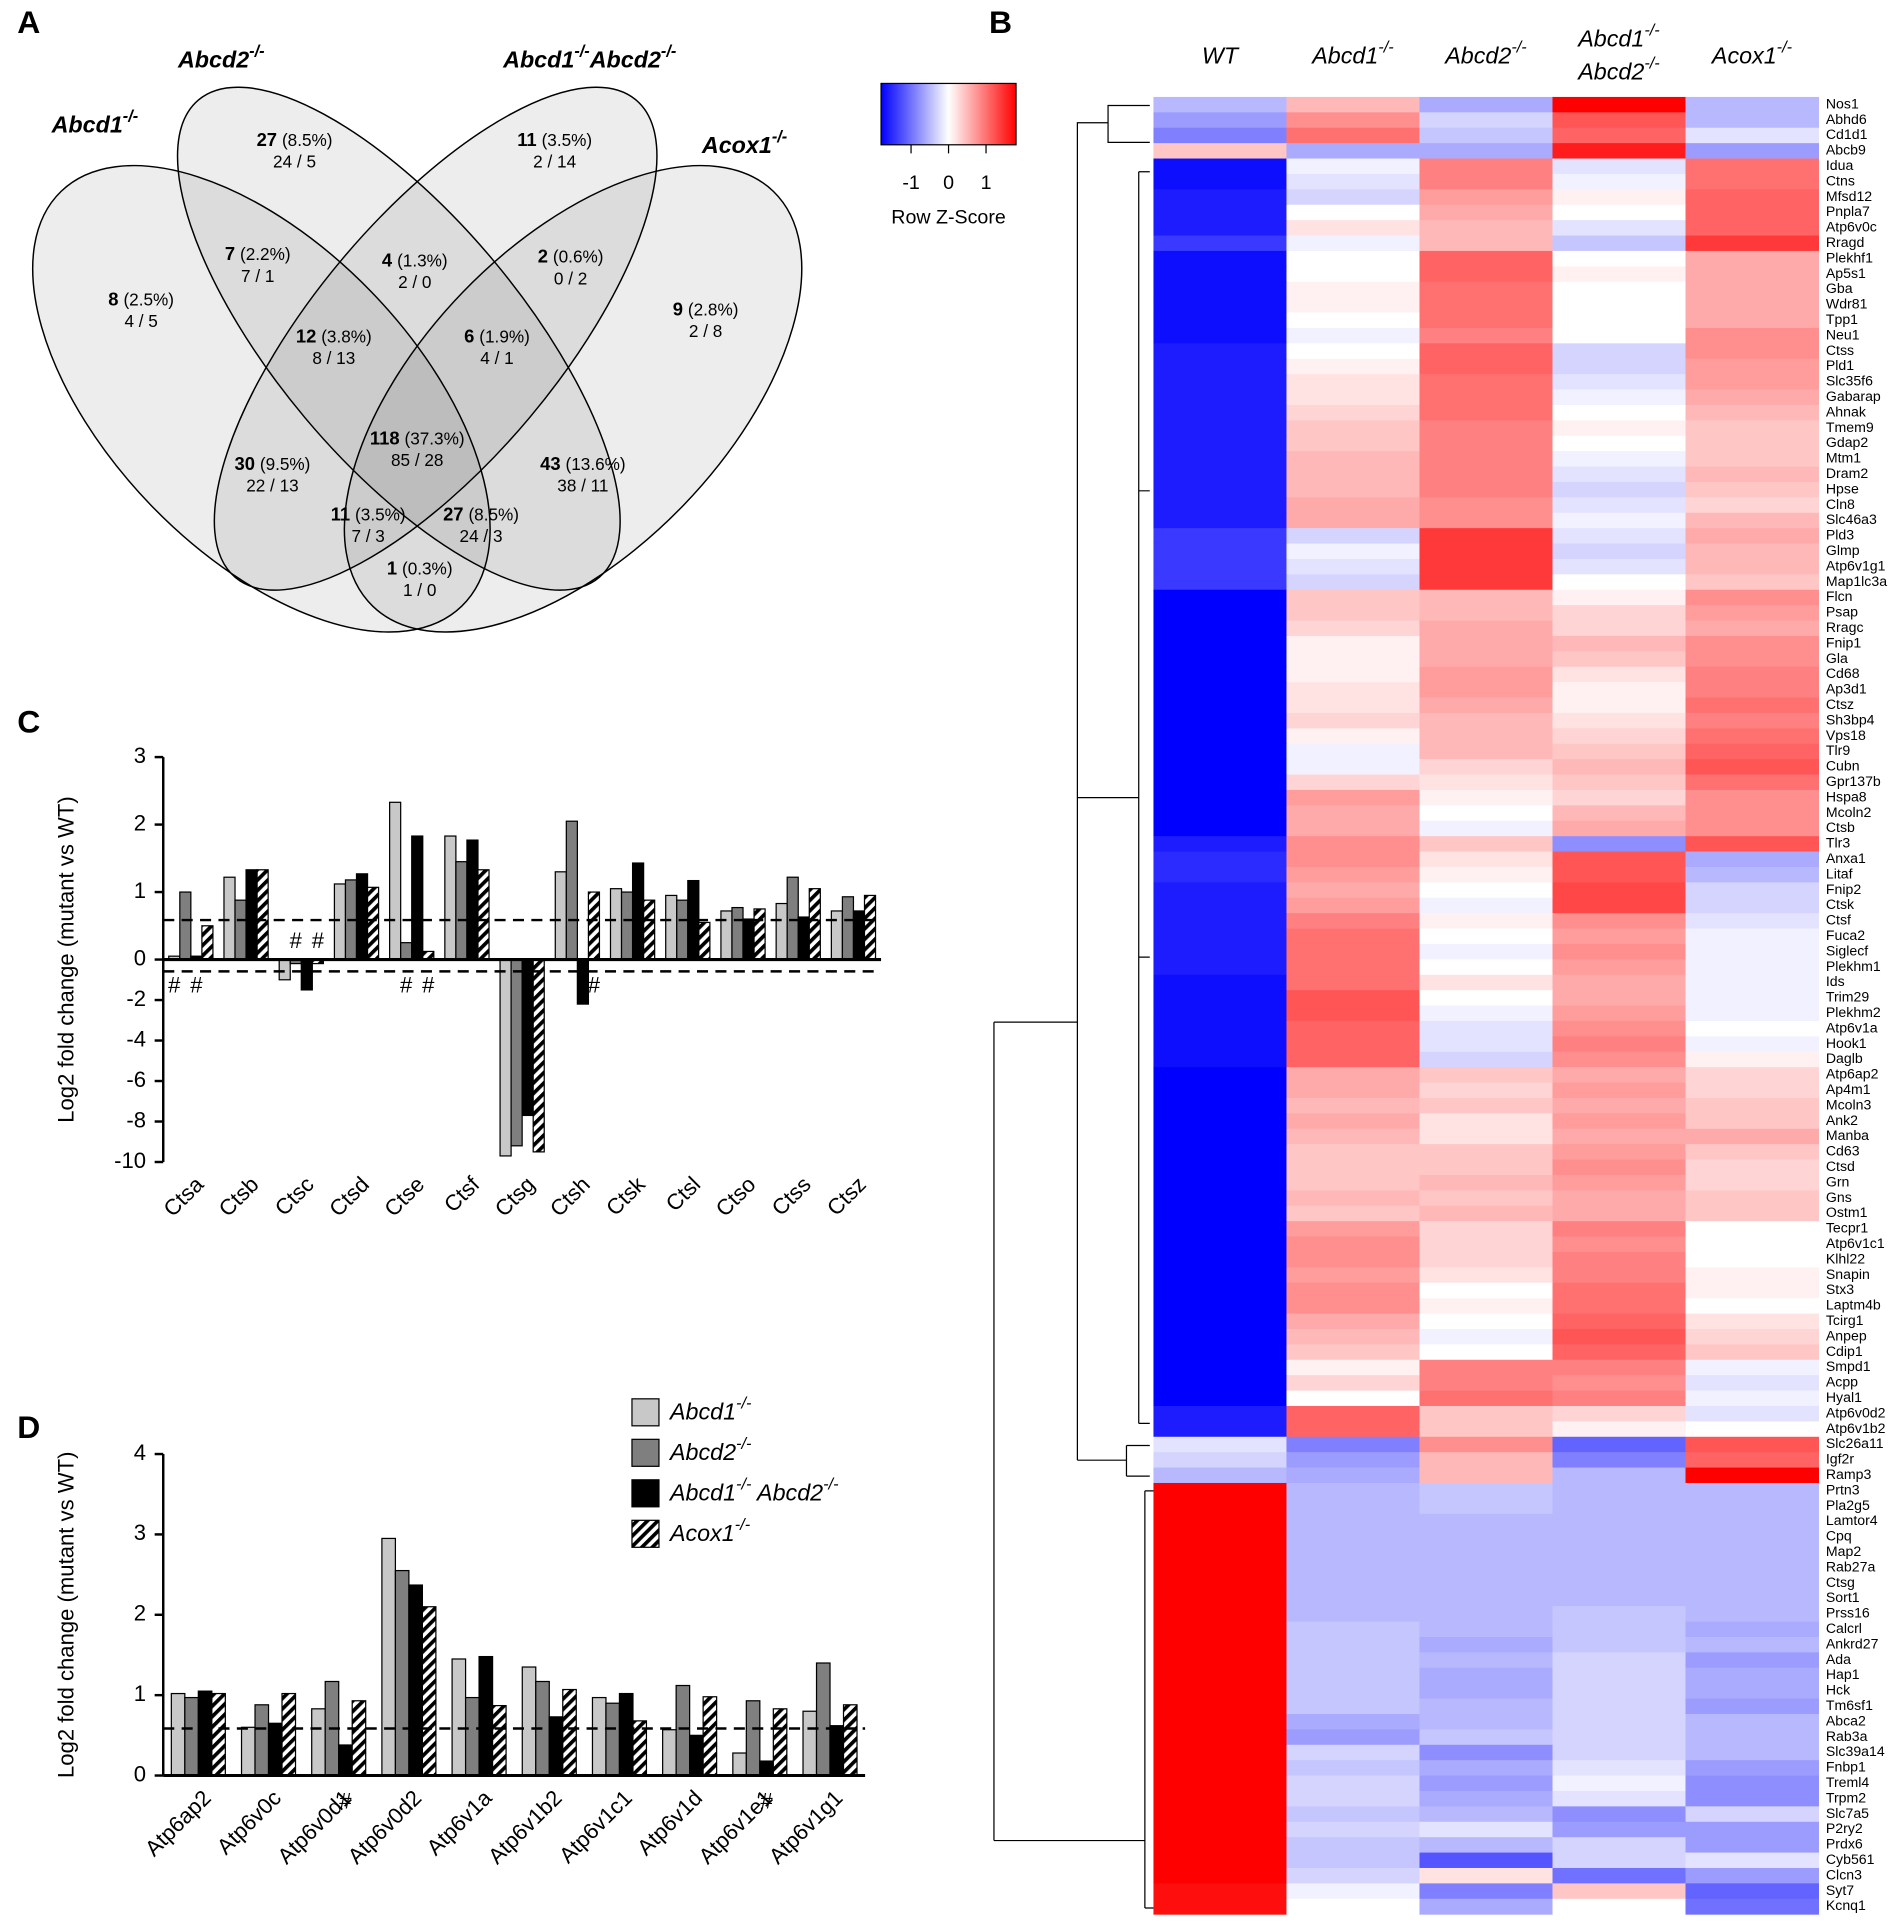 This screenshot has width=1902, height=1924. I want to click on row-label: Ctsb, so click(1840, 827).